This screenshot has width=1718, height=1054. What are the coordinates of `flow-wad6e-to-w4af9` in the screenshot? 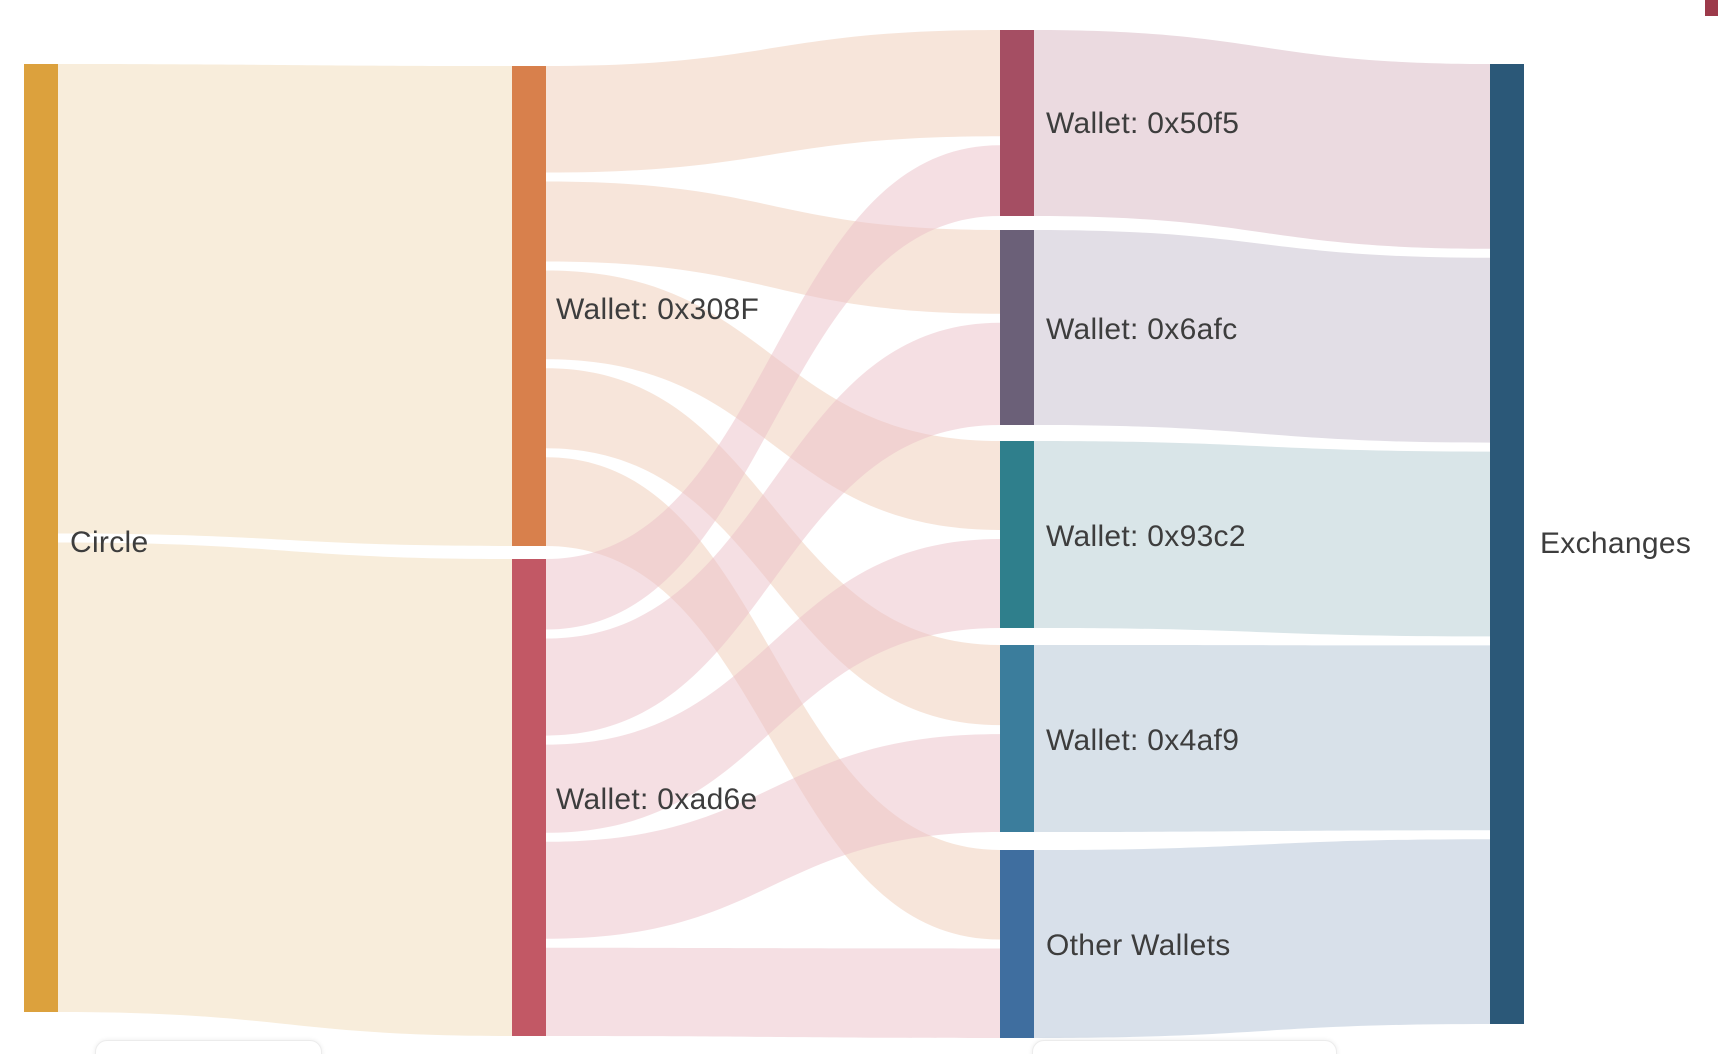 It's located at (773, 836).